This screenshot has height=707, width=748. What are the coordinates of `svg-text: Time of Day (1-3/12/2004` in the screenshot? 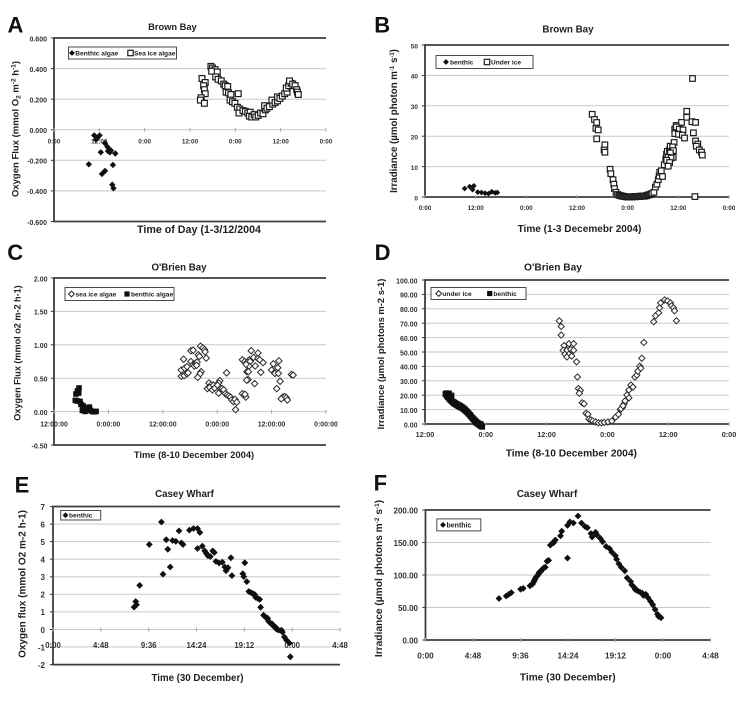 It's located at (199, 230).